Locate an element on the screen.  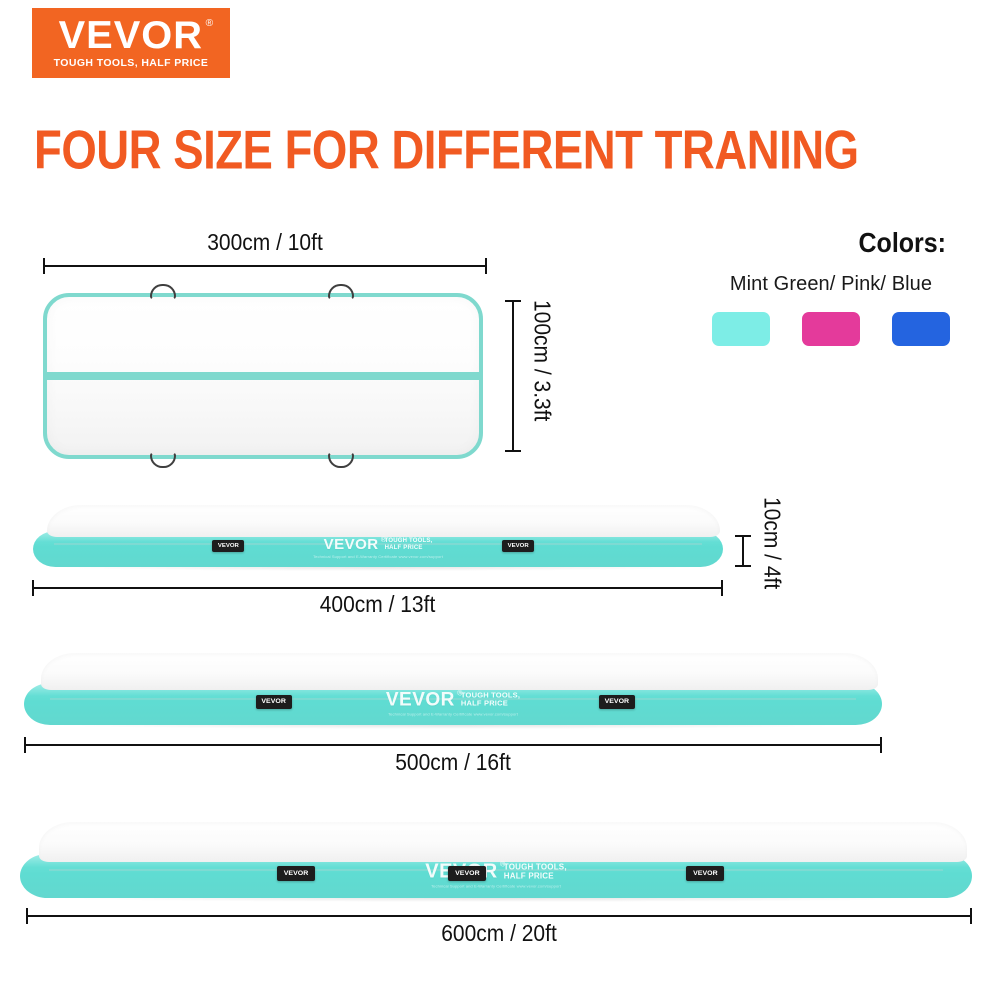
logo-wordmark: VEVOR ® is located at coordinates (136, 35).